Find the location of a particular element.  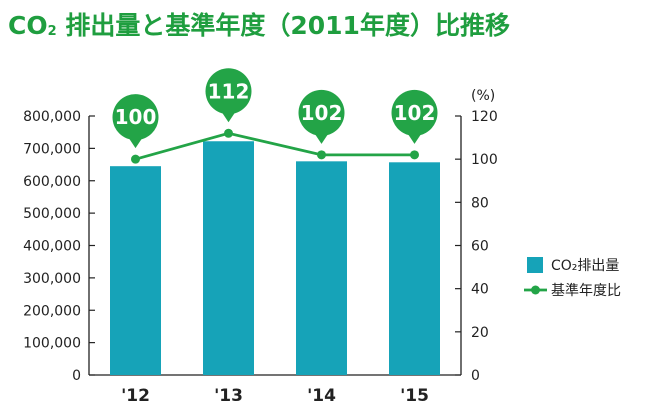

legend-swatch-point is located at coordinates (535, 290).